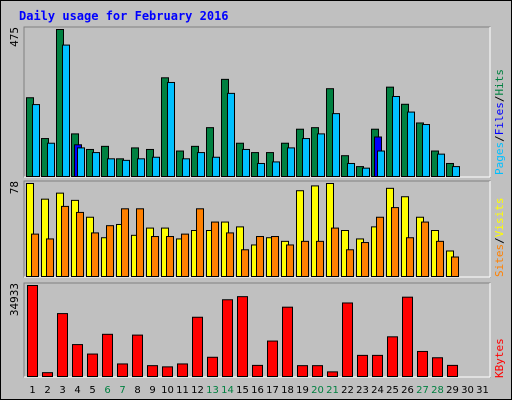 Image resolution: width=512 pixels, height=400 pixels. Describe the element at coordinates (499, 158) in the screenshot. I see `legend-pages: Pages` at that location.